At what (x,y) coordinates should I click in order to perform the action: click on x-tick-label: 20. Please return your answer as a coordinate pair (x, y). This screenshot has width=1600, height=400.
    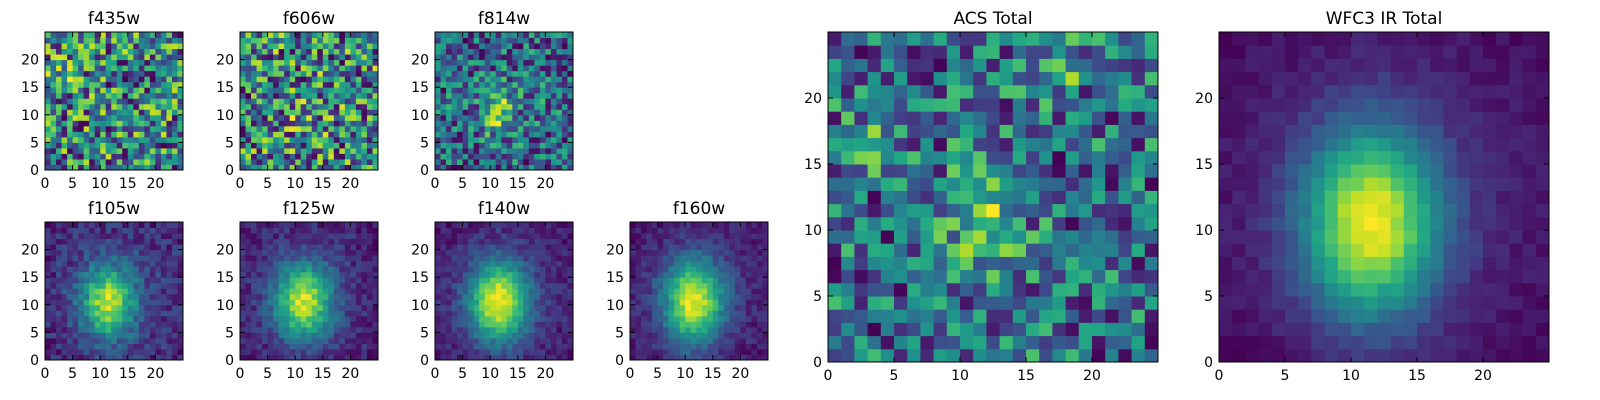
    Looking at the image, I should click on (545, 184).